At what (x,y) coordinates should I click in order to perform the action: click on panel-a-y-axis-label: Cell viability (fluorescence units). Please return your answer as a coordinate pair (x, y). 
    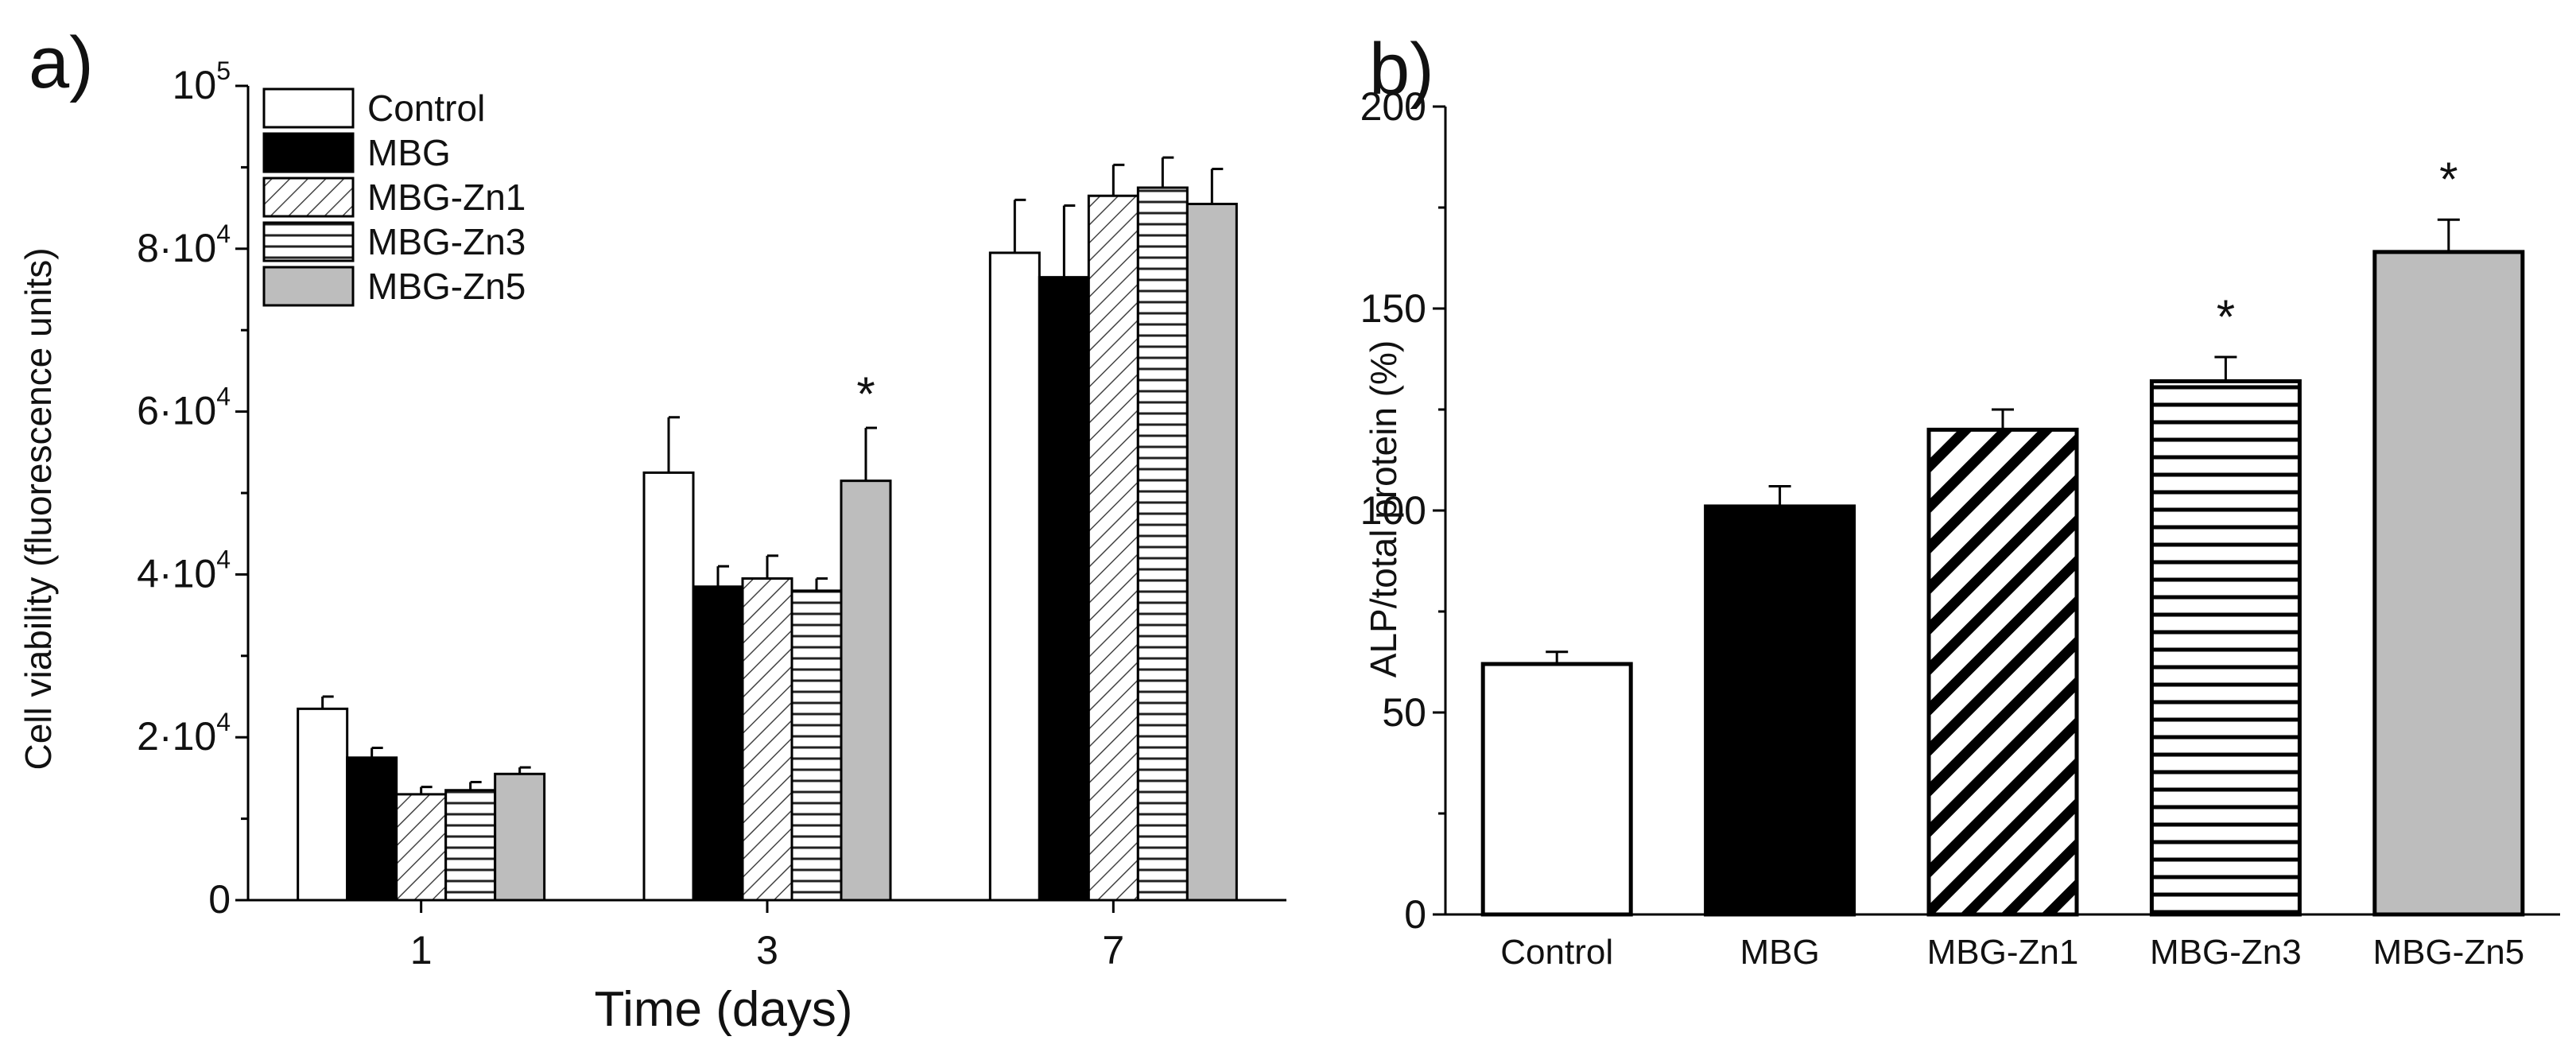
    Looking at the image, I should click on (38, 508).